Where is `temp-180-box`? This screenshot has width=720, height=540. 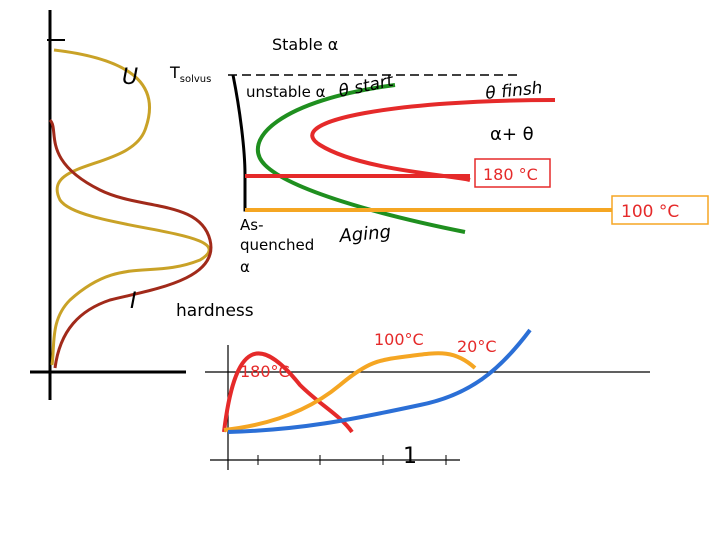 temp-180-box is located at coordinates (512, 173).